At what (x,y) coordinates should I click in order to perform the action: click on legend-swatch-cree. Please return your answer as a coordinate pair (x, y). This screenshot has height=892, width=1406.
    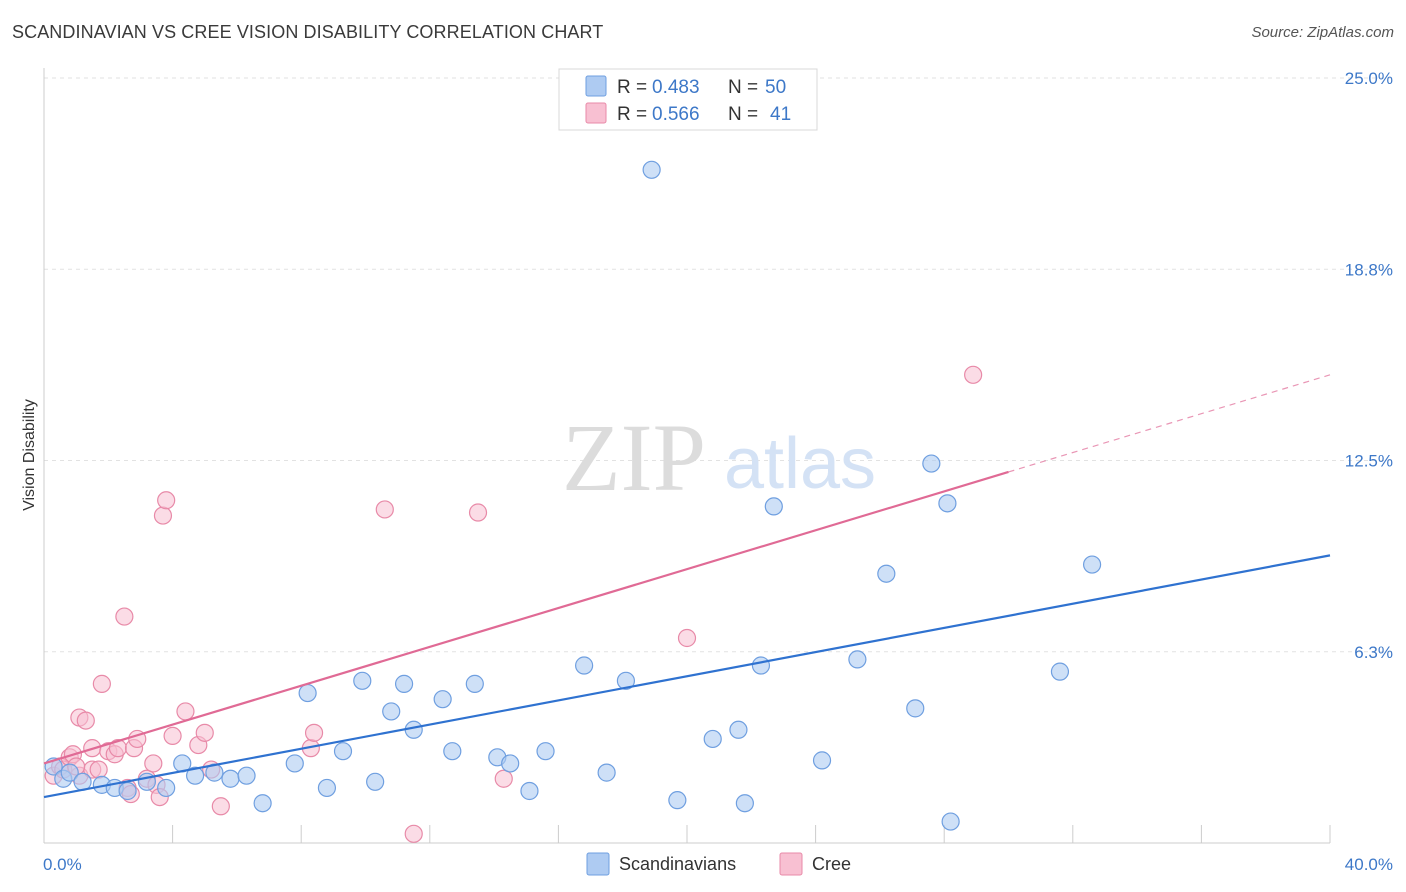
    Looking at the image, I should click on (596, 113).